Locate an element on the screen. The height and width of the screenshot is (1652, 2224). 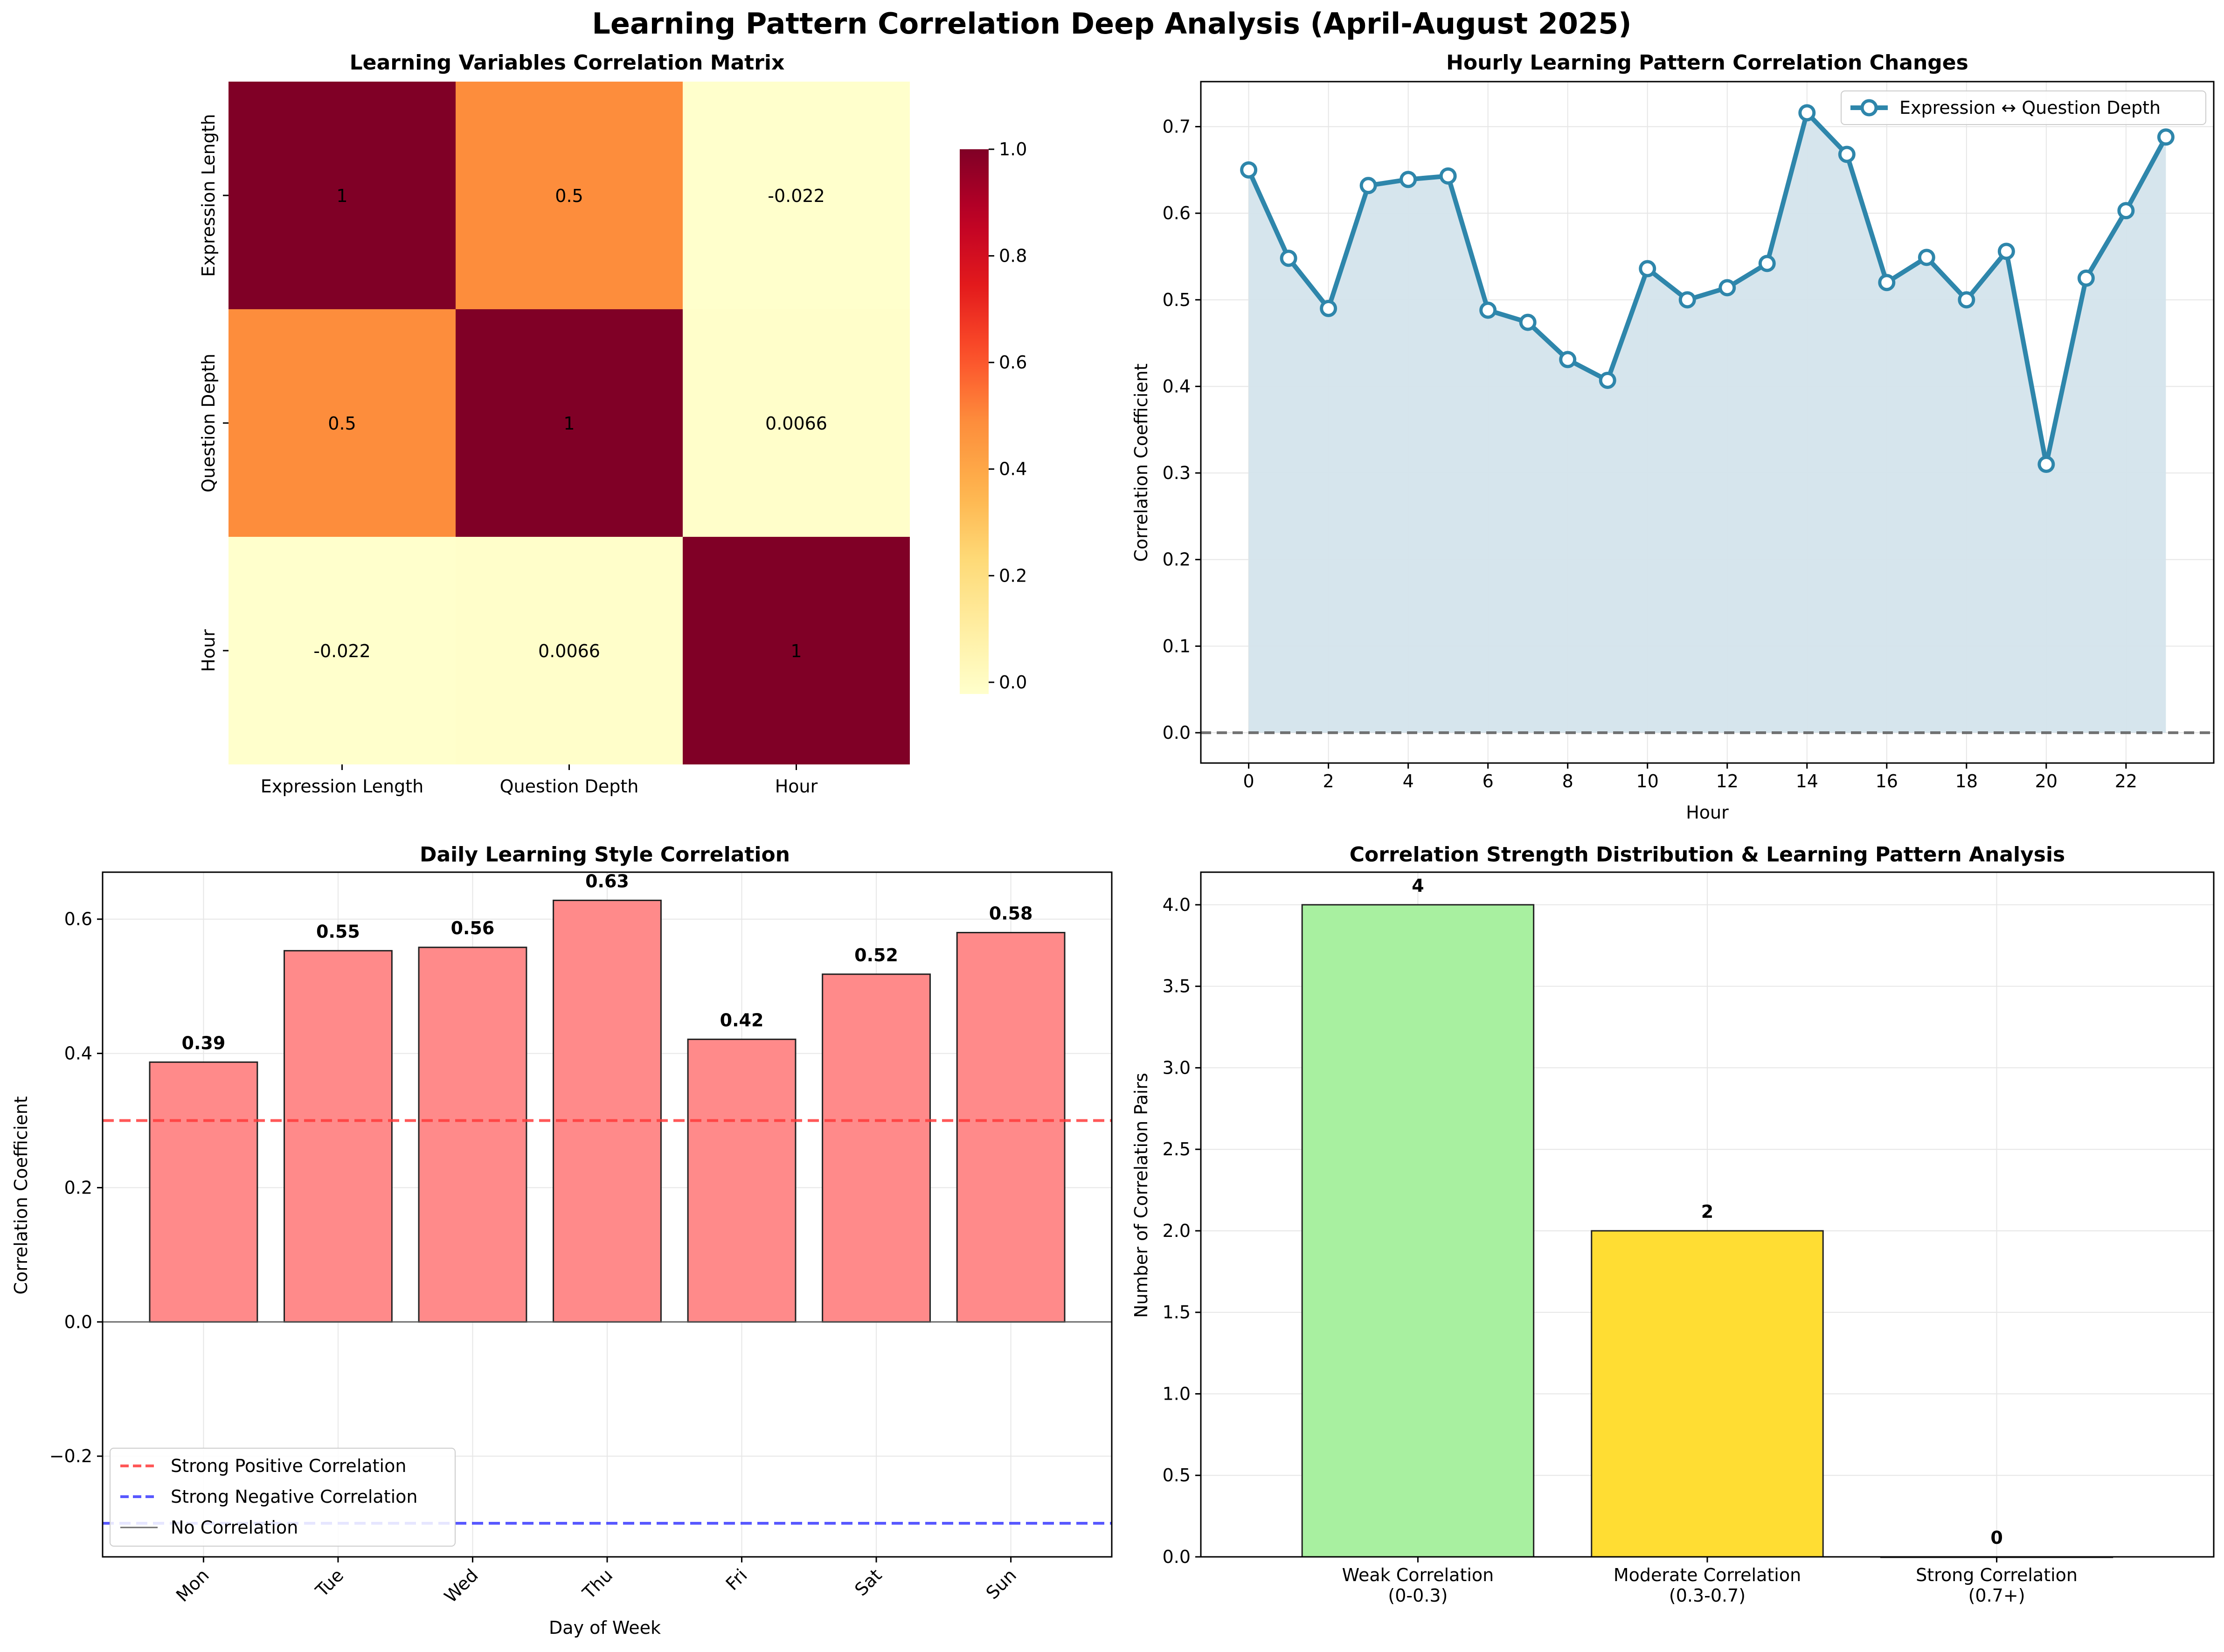
colorbar-tick-label: 0.2 is located at coordinates (1013, 575).